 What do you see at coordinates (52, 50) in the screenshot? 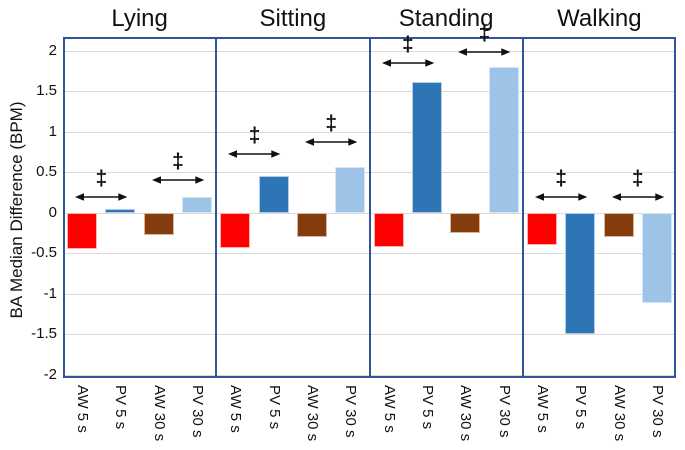
I see `y-tick-label: 2` at bounding box center [52, 50].